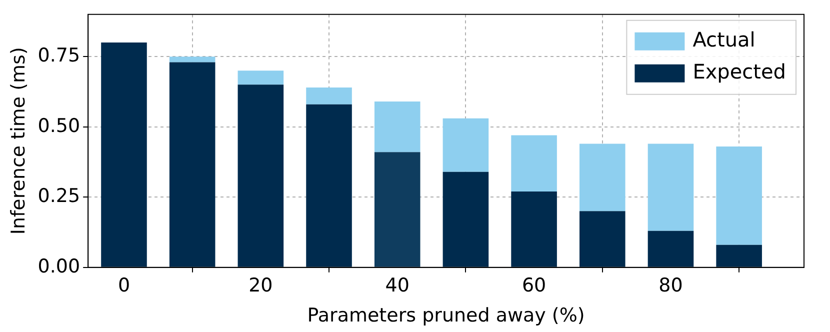 The width and height of the screenshot is (830, 332). Describe the element at coordinates (534, 285) in the screenshot. I see `x-tick-label: 60` at that location.